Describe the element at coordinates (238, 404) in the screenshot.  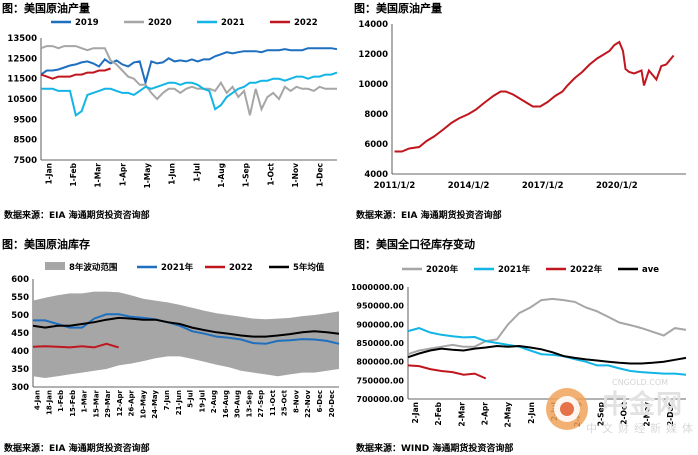
I see `x-tick-label: 30-Aug` at that location.